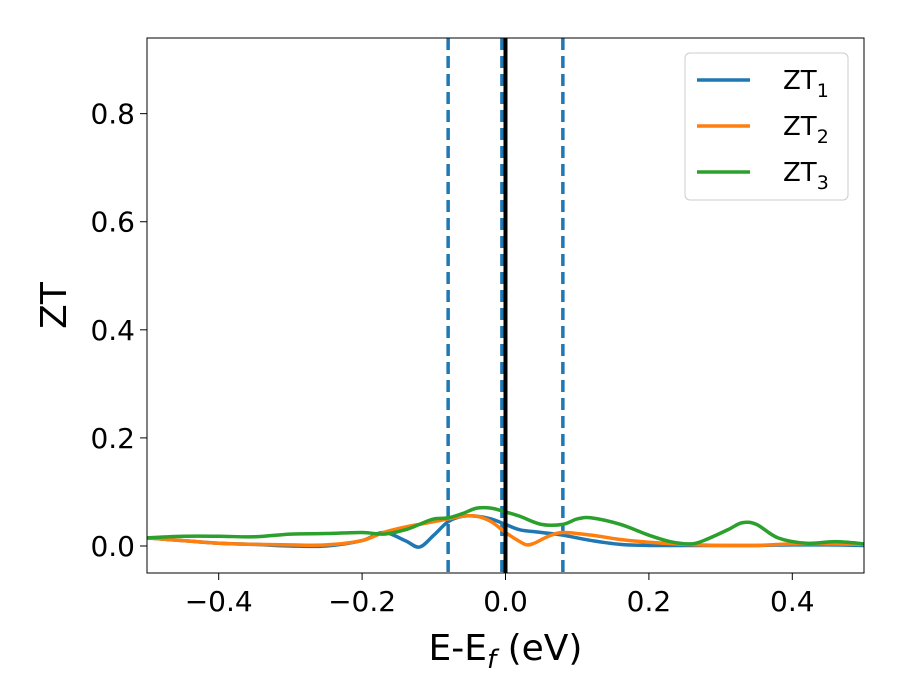 The width and height of the screenshot is (900, 700). I want to click on y-tick-label: 0.2, so click(112, 438).